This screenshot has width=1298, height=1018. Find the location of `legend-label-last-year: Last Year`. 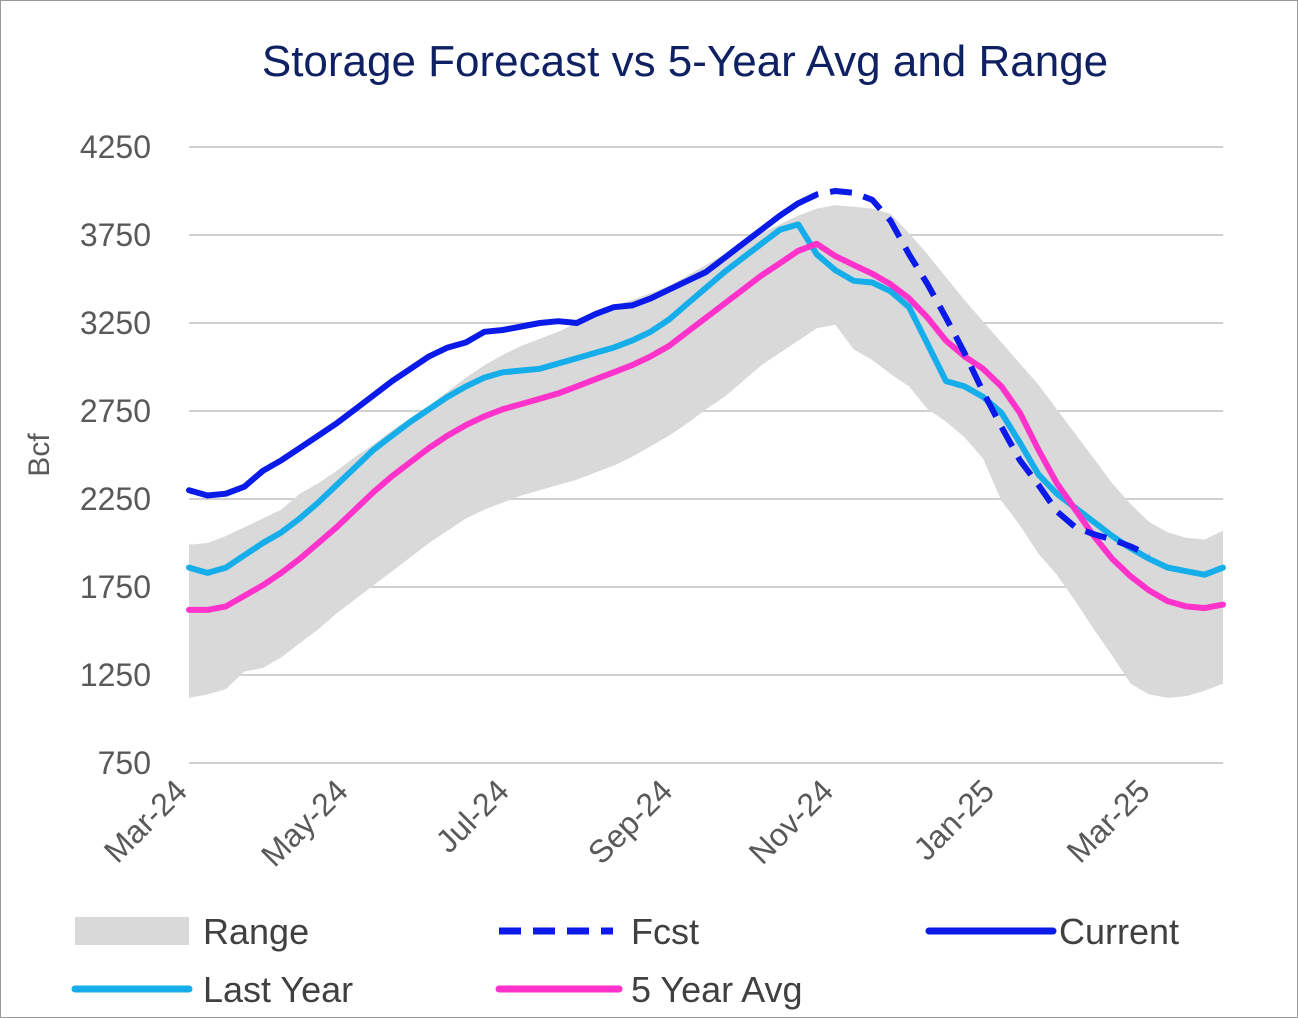

legend-label-last-year: Last Year is located at coordinates (278, 989).